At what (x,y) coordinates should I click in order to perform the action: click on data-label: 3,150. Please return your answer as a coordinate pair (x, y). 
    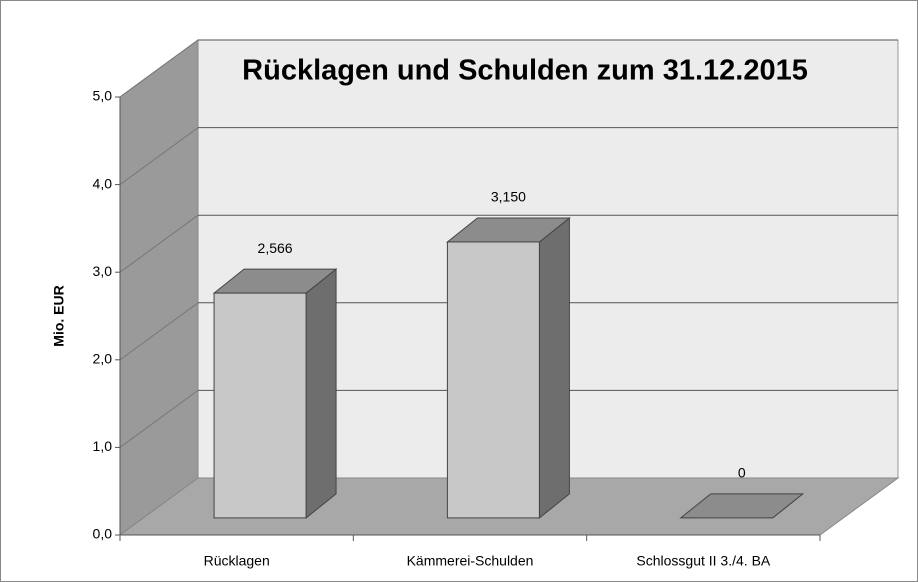
    Looking at the image, I should click on (508, 197).